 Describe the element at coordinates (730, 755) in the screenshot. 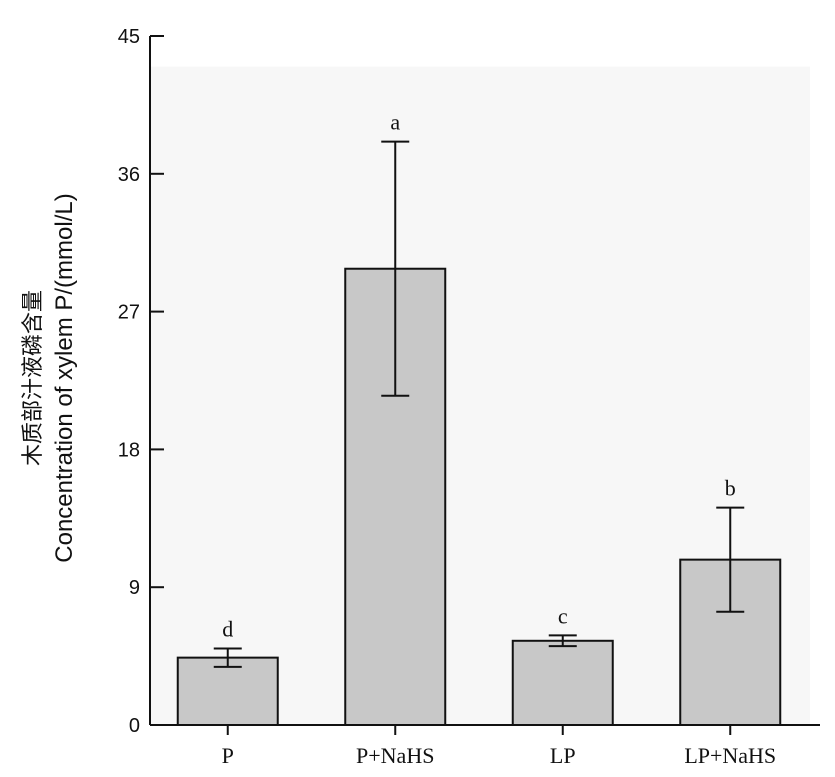

I see `x-category-label: LP+NaHS` at that location.